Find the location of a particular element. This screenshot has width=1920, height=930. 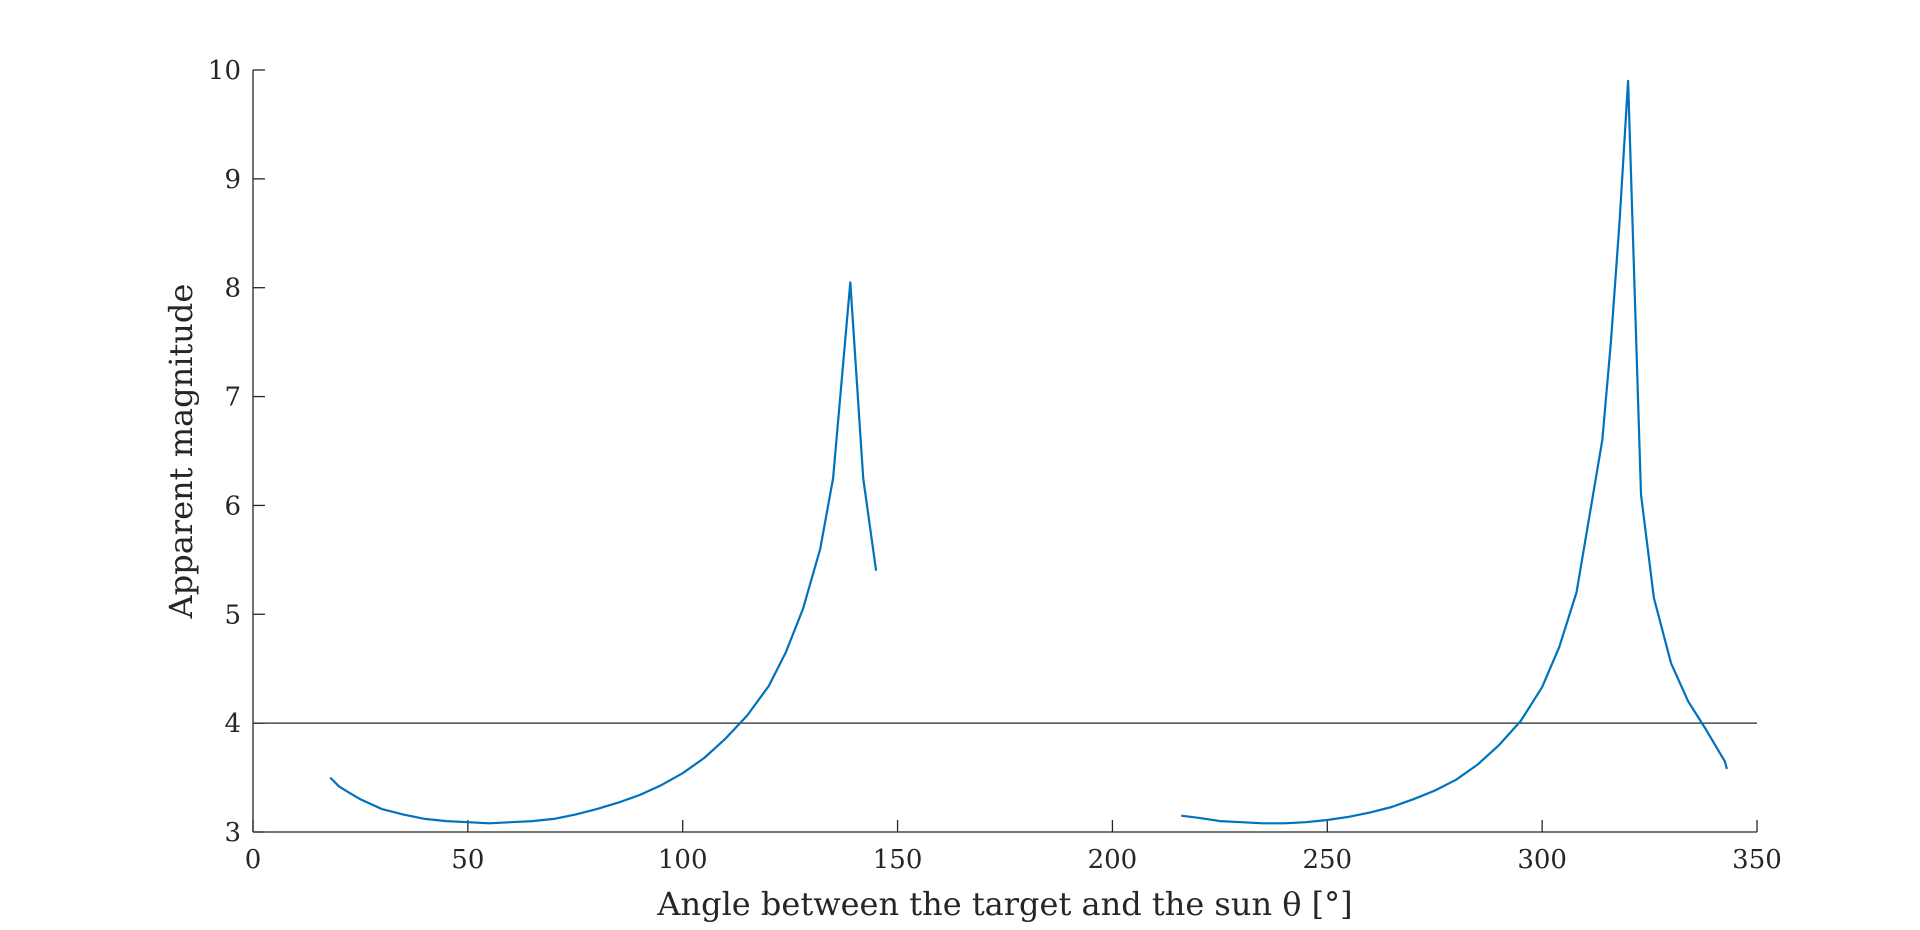

y-tick-label: 4 is located at coordinates (232, 724).